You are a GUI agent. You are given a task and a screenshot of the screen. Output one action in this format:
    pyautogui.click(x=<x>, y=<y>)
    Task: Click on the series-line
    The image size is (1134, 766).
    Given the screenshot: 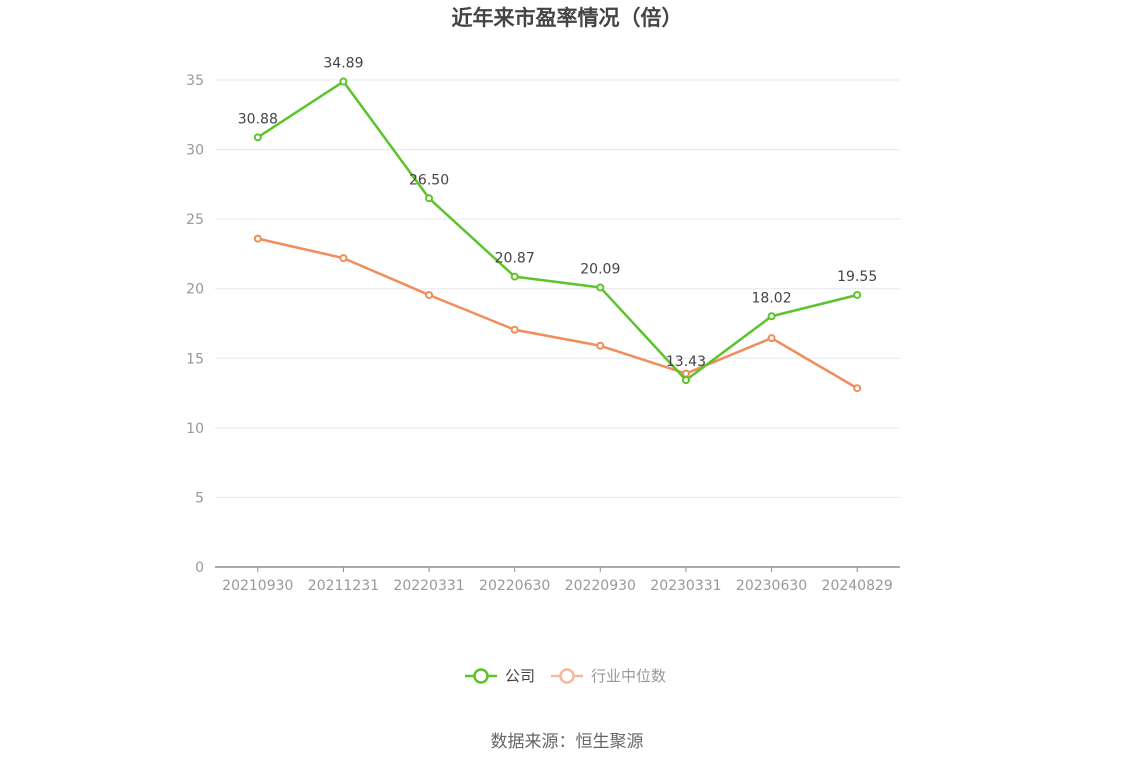 What is the action you would take?
    pyautogui.click(x=557, y=313)
    